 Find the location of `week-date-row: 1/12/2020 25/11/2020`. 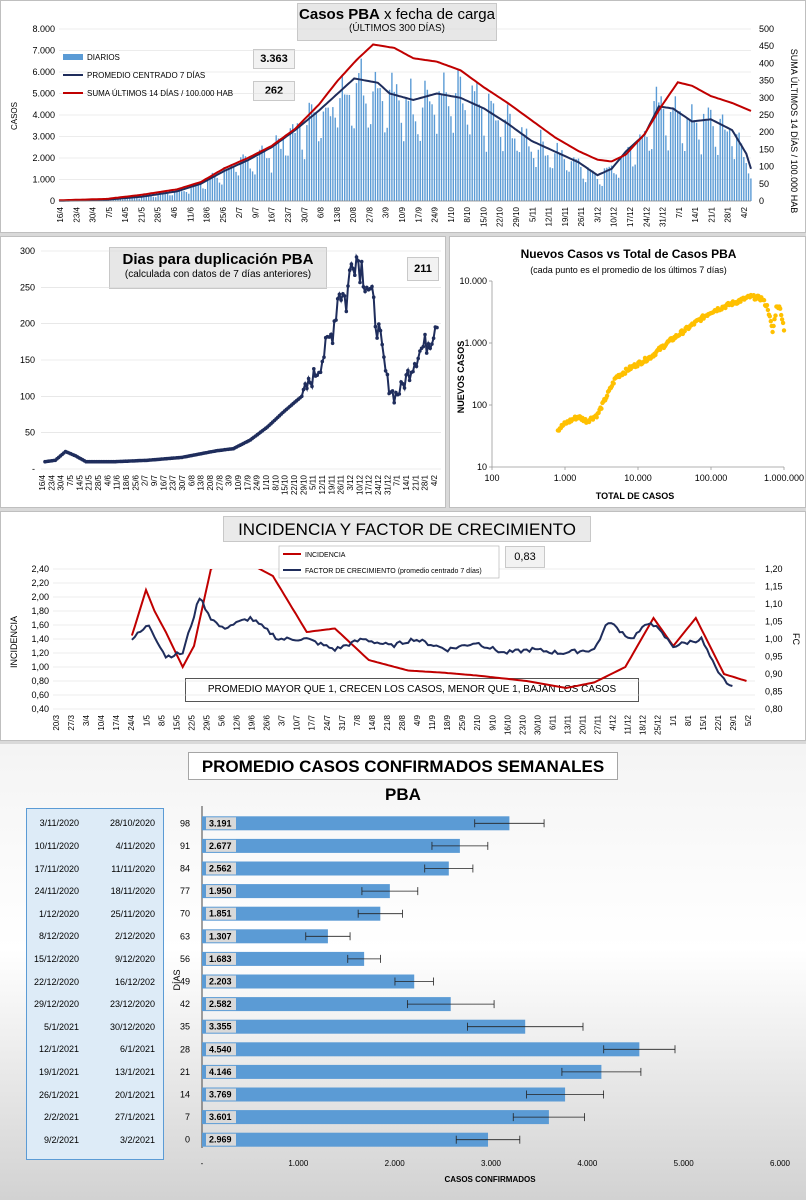

week-date-row: 1/12/2020 25/11/2020 is located at coordinates (96, 916).